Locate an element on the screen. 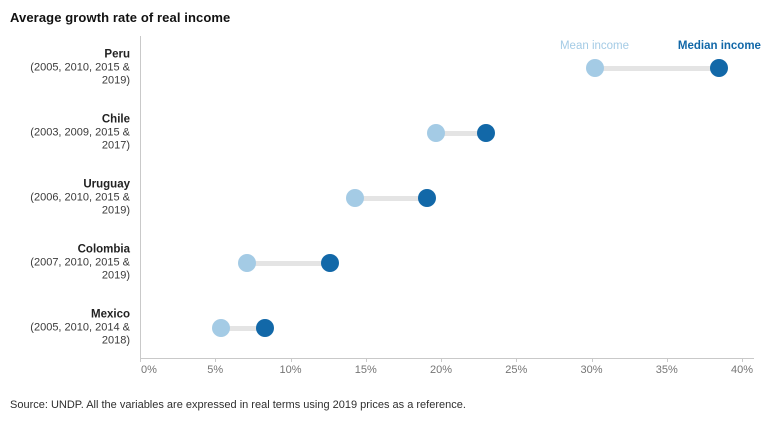 The image size is (768, 426). category-label-block: Colombia (2007, 2010, 2015 & 2019) is located at coordinates (65, 263).